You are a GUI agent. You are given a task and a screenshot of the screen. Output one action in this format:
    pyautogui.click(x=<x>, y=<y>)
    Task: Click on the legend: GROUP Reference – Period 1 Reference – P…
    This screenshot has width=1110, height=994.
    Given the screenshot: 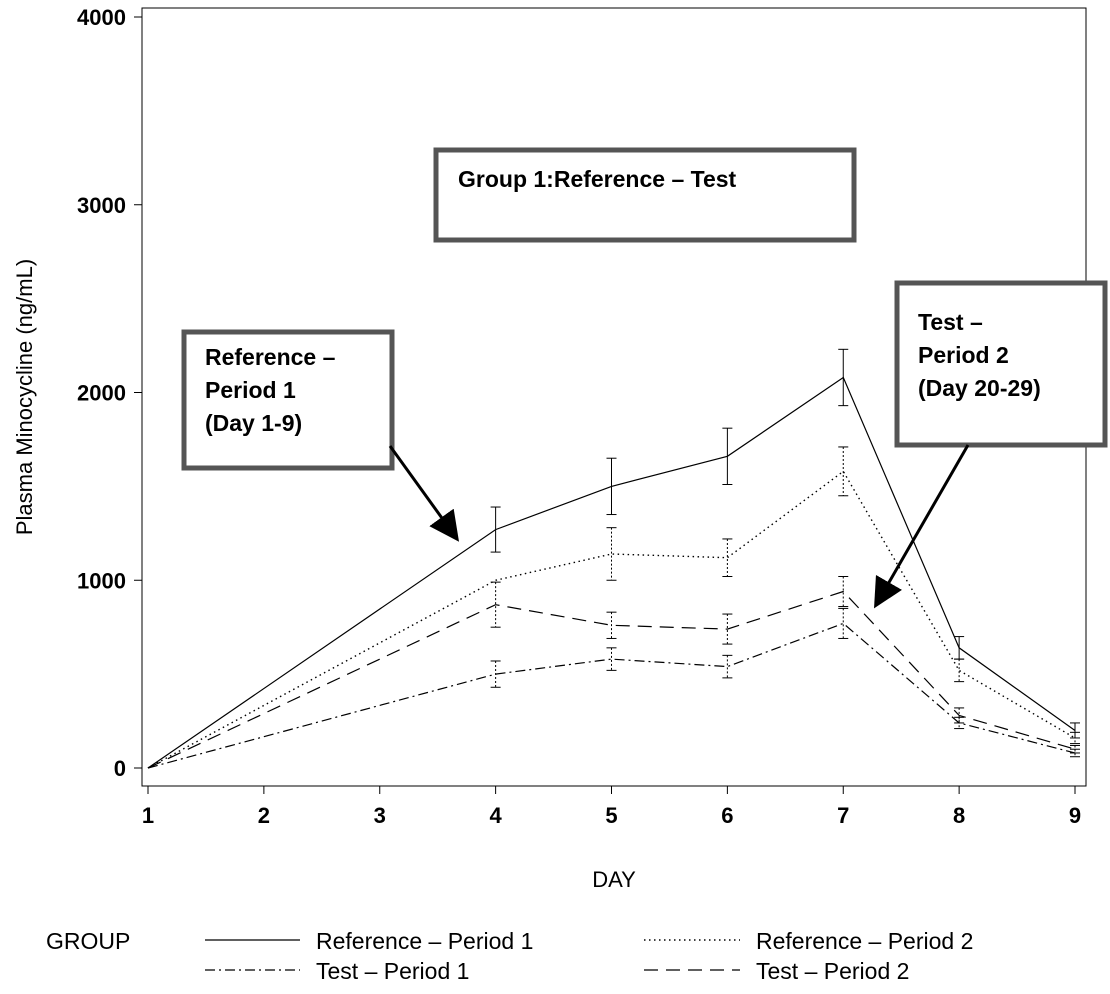 What is the action you would take?
    pyautogui.click(x=509, y=956)
    